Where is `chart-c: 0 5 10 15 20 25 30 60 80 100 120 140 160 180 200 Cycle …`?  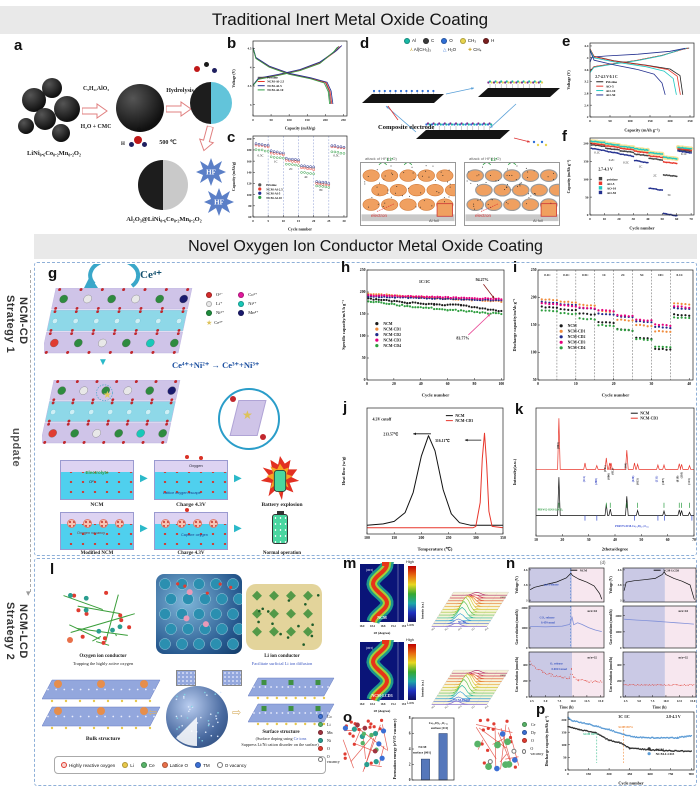
chart-c: 0 5 10 15 20 25 30 60 80 100 120 140 160 180 200 Cycle … is located at coordinates (291, 182).